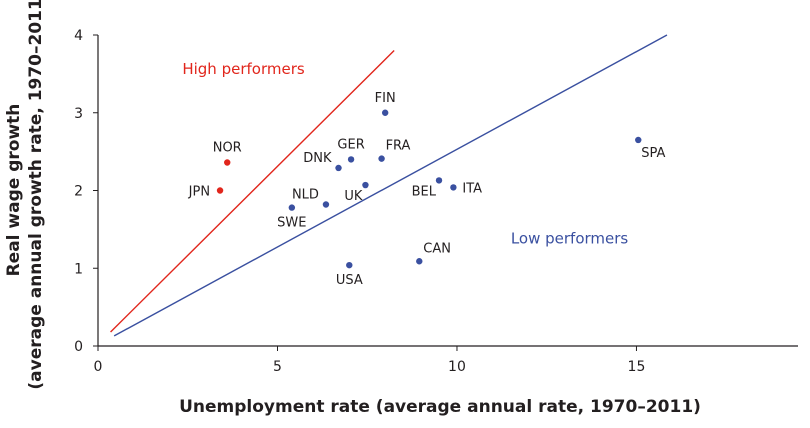 Image resolution: width=810 pixels, height=428 pixels. Describe the element at coordinates (353, 196) in the screenshot. I see `point-label-uk: UK` at that location.